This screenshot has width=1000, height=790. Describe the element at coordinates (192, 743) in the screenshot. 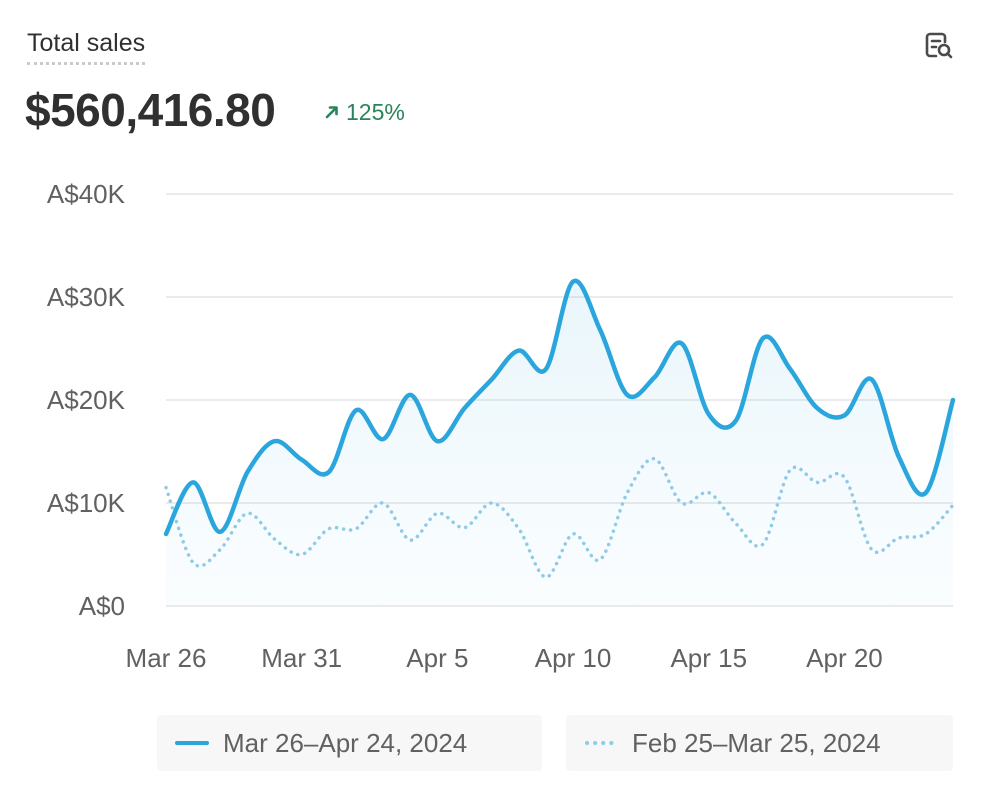

I see `solid-line-swatch` at that location.